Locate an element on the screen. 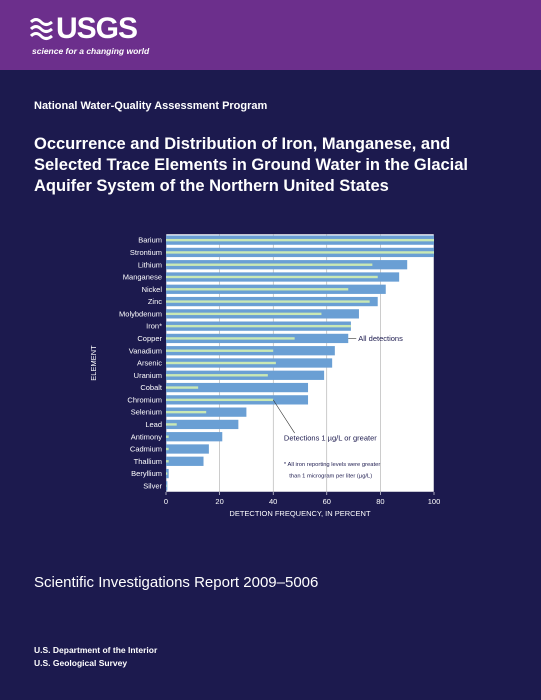  footnote-line-2: than 1 microgram per liter (µg/L) is located at coordinates (330, 476).